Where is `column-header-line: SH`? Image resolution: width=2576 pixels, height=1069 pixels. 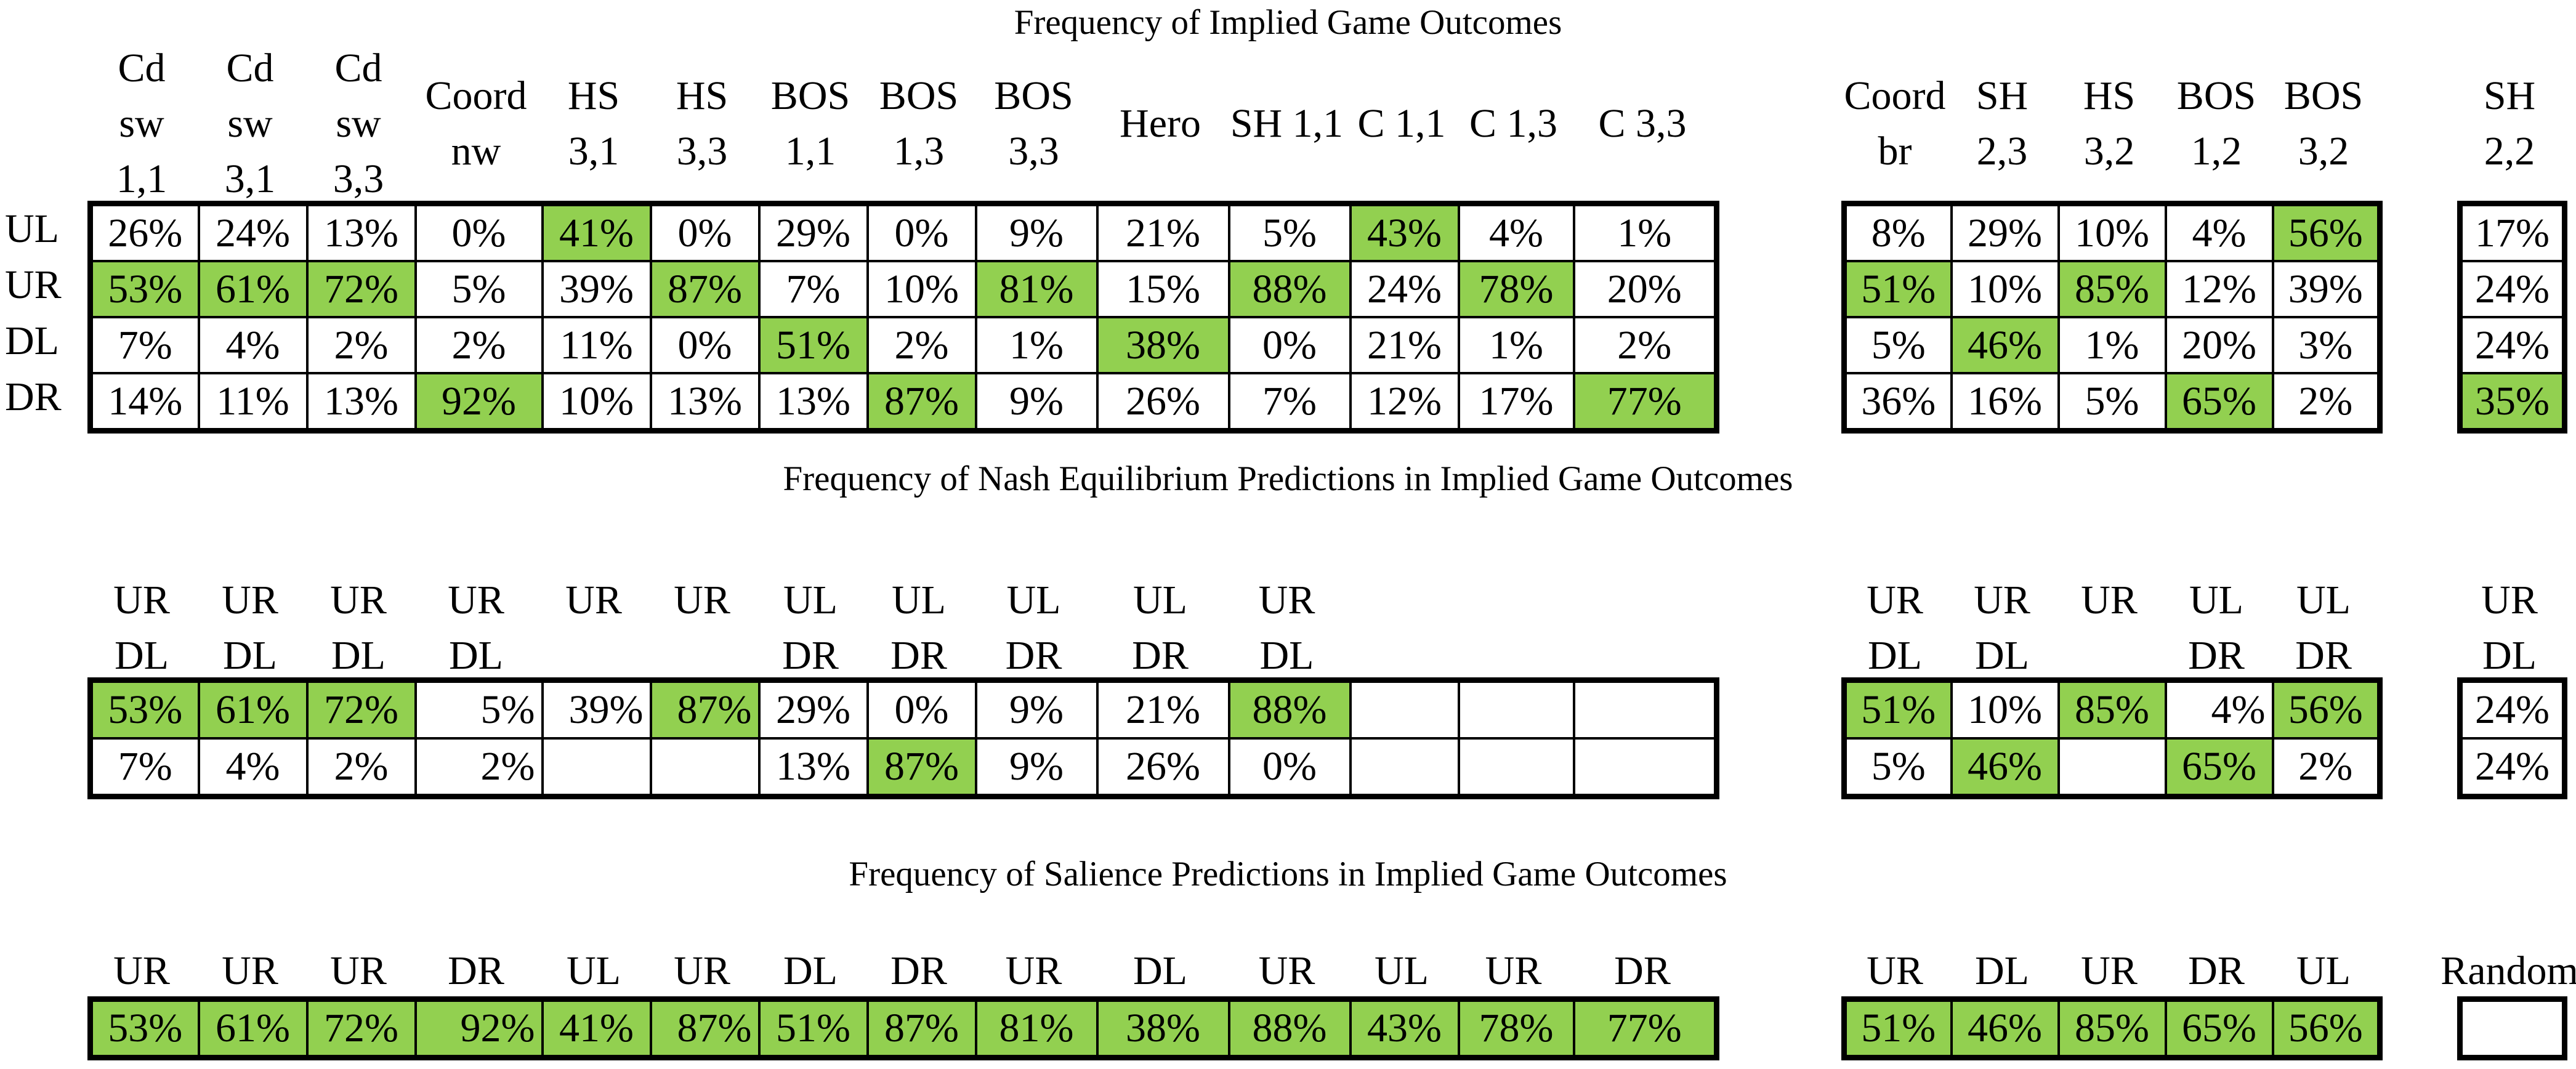
column-header-line: SH is located at coordinates (2002, 96).